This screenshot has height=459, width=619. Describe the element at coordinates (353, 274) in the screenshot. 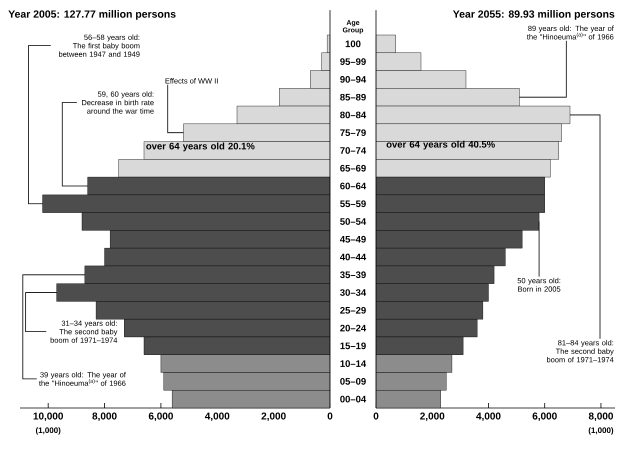

I see `y-tick-label: 35–39` at that location.